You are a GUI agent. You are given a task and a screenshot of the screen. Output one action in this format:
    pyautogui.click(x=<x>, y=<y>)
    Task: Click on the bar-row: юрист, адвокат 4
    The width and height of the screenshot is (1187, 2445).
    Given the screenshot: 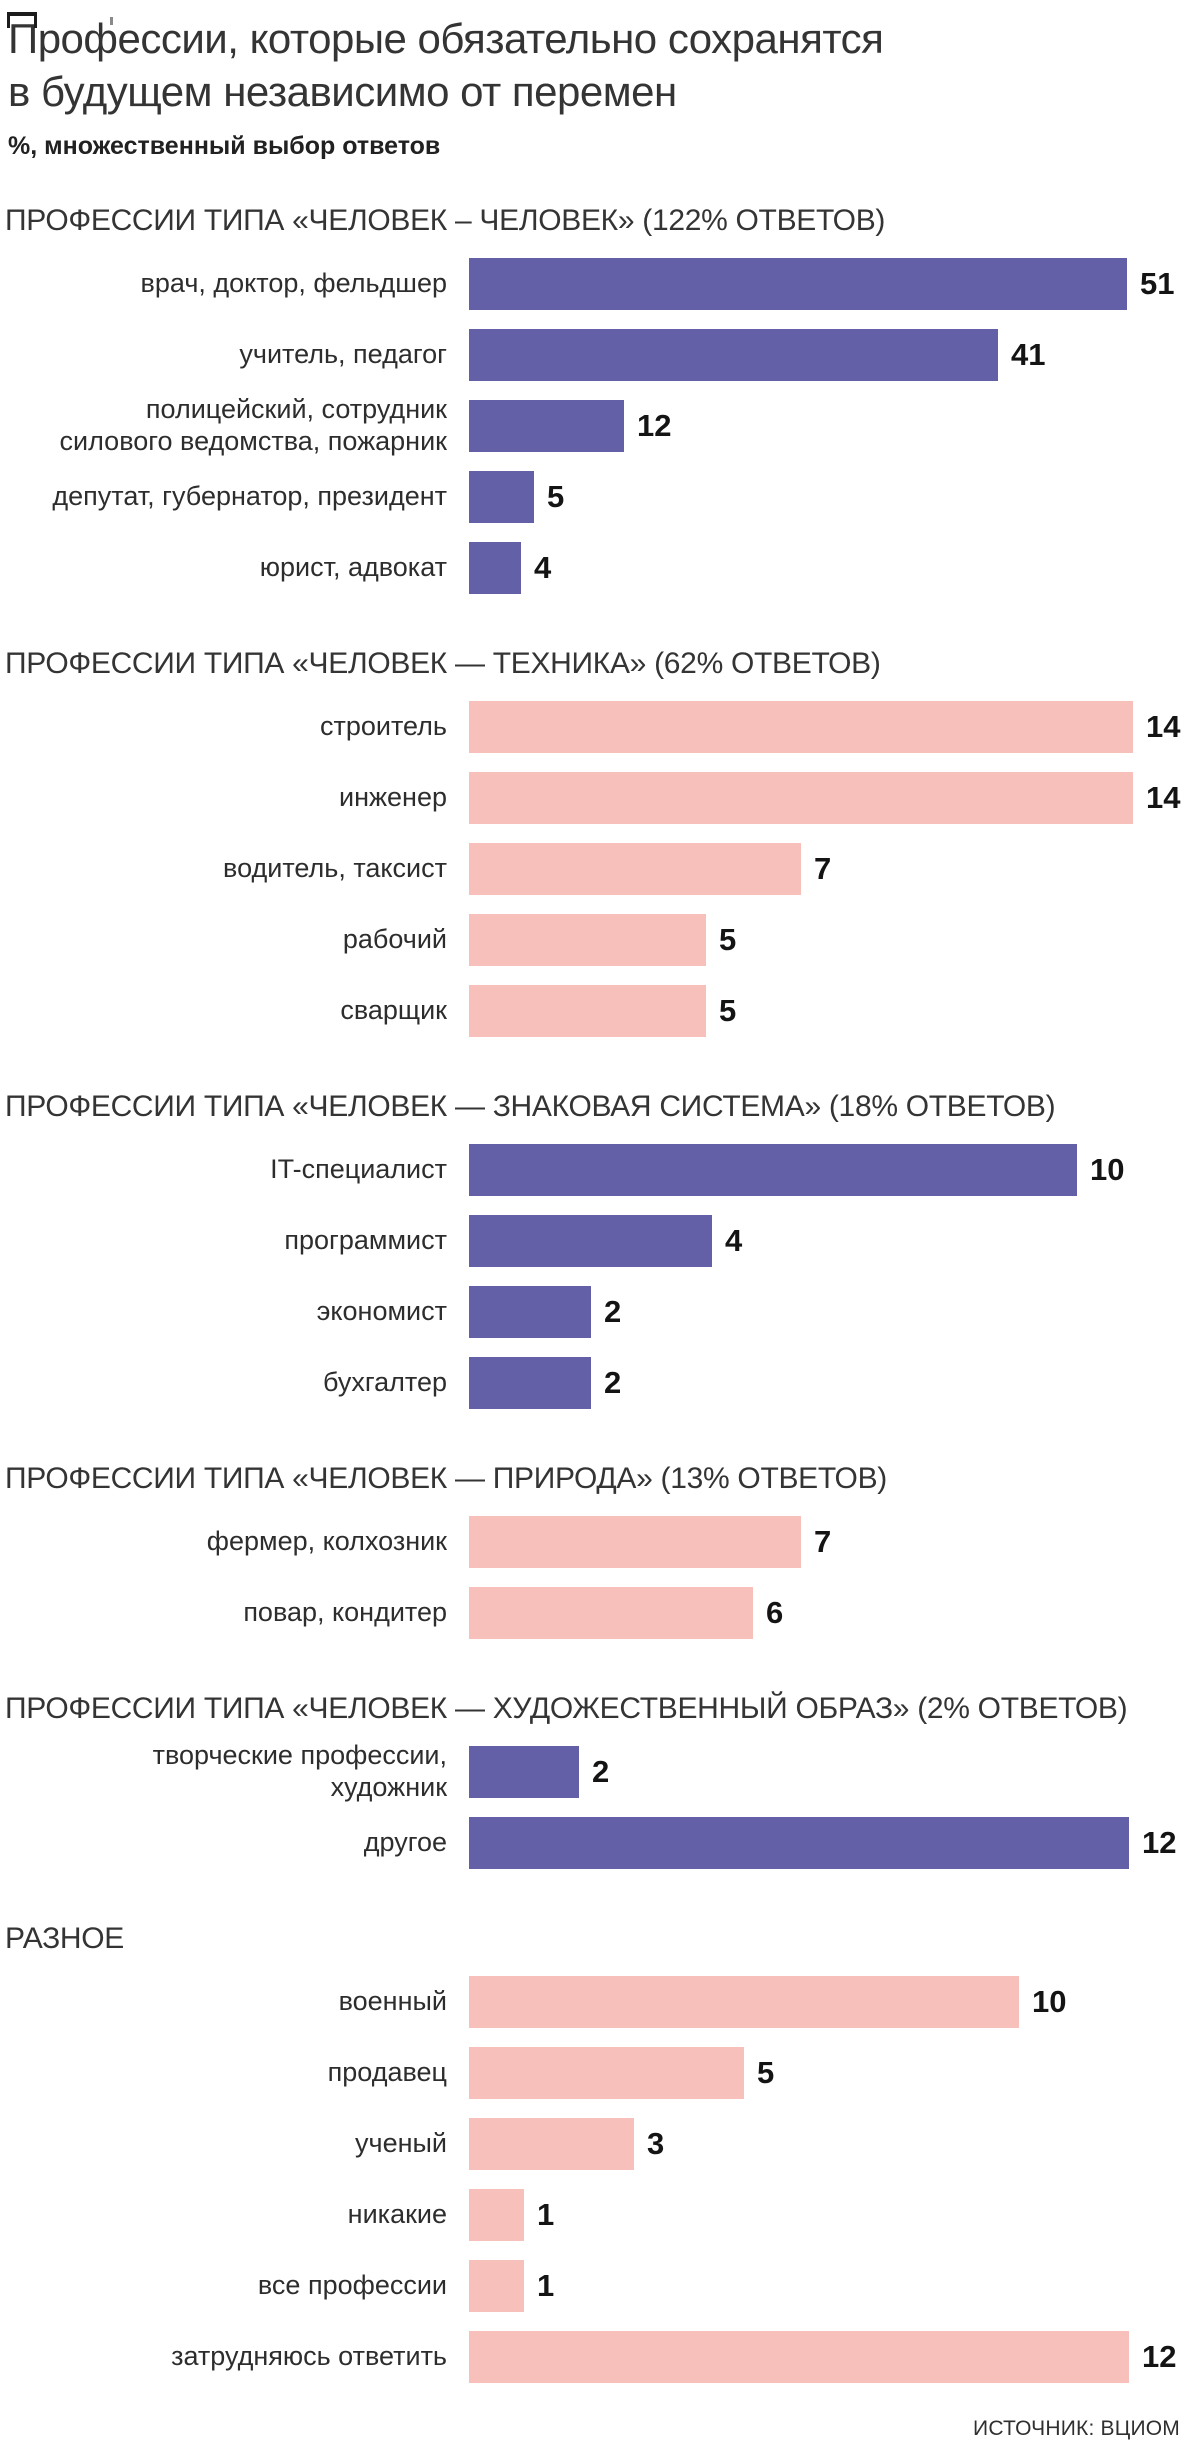 What is the action you would take?
    pyautogui.click(x=593, y=568)
    